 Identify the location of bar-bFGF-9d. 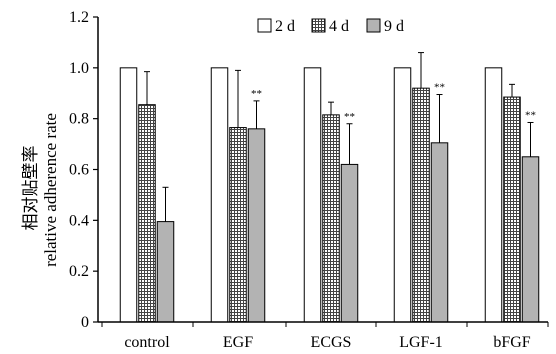
(530, 239).